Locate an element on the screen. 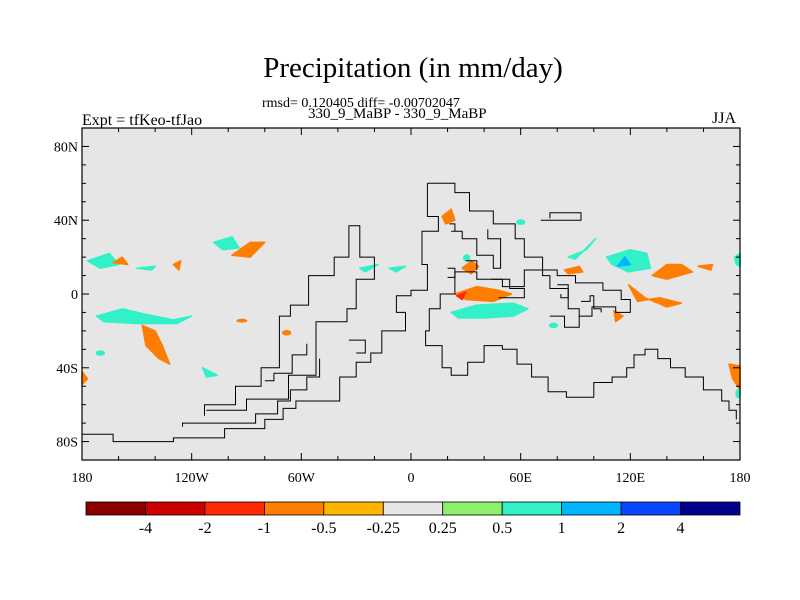  stats-text: rmsd= 0.120405 diff= -0.00702047 is located at coordinates (361, 103).